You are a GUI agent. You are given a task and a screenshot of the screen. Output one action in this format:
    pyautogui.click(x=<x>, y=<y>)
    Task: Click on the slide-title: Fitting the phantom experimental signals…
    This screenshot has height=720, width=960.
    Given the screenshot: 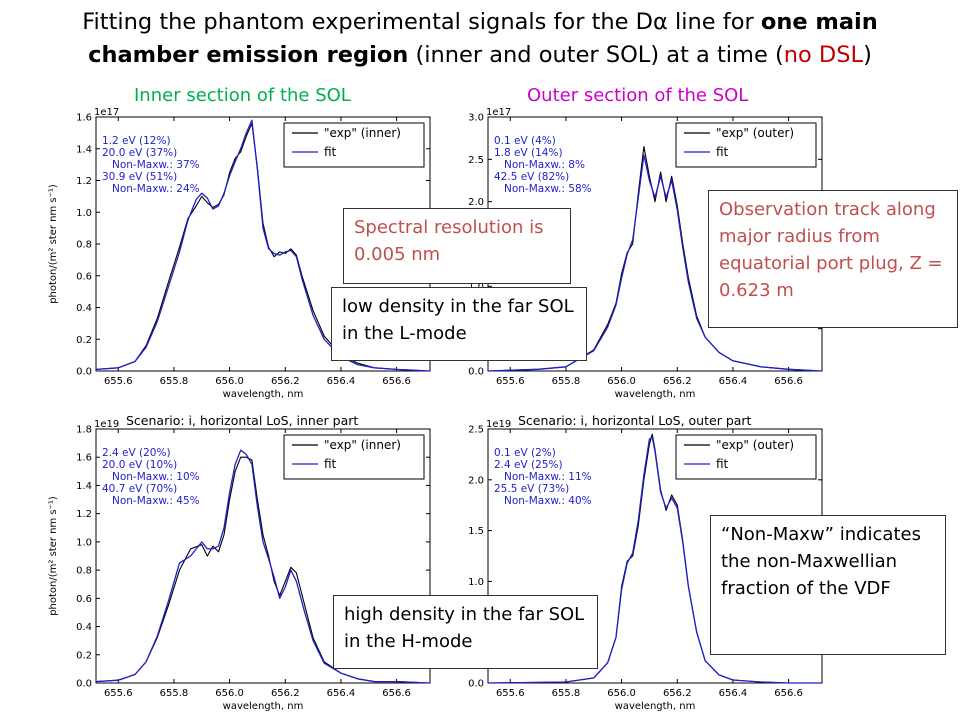 What is the action you would take?
    pyautogui.click(x=480, y=39)
    